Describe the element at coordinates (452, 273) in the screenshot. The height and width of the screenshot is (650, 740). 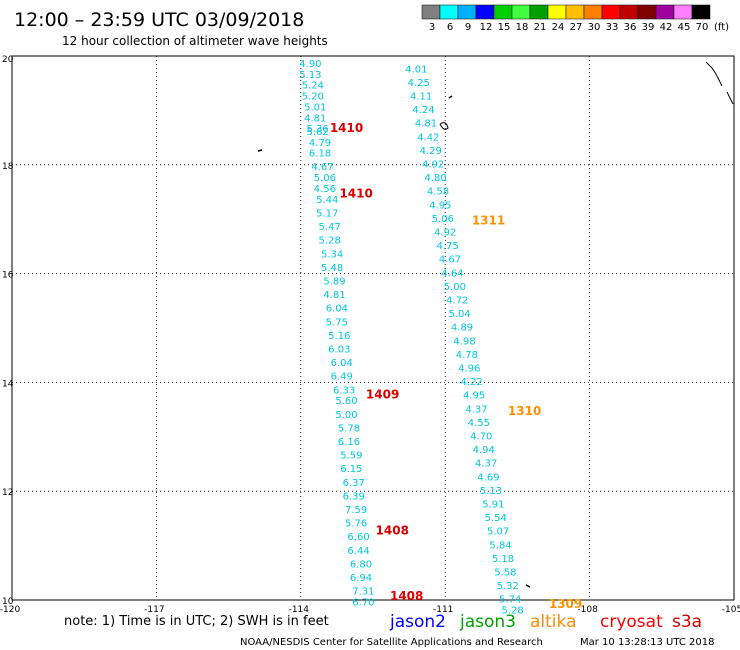
I see `wave-height-value: 4.64` at that location.